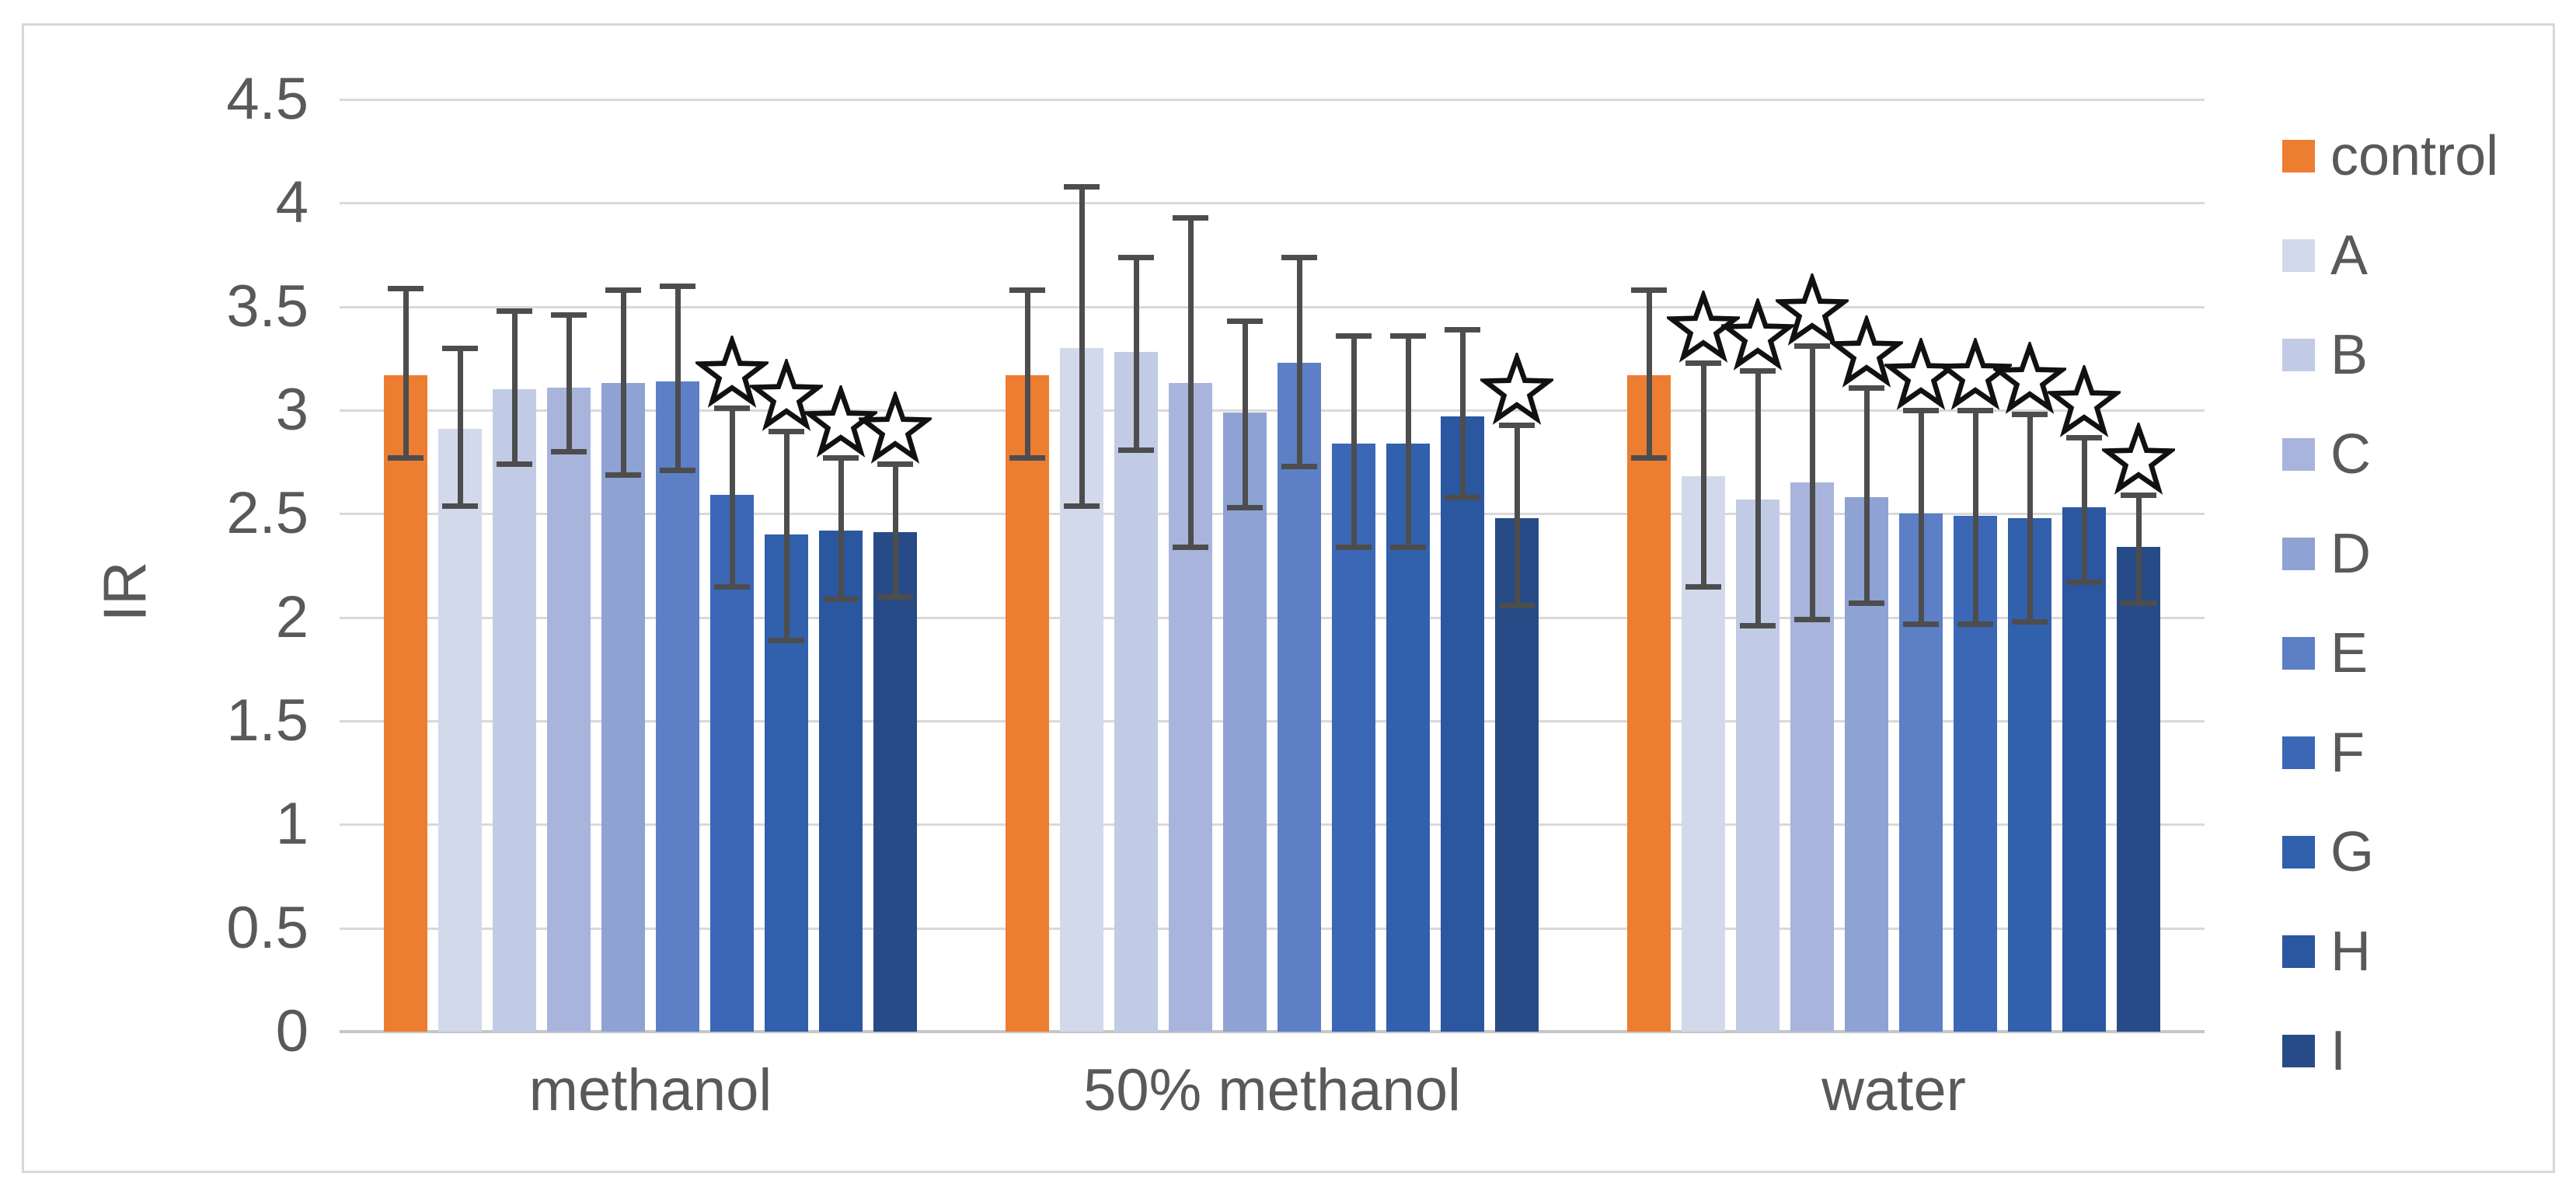 This screenshot has width=2576, height=1201. Describe the element at coordinates (2349, 355) in the screenshot. I see `legend-label: B` at that location.